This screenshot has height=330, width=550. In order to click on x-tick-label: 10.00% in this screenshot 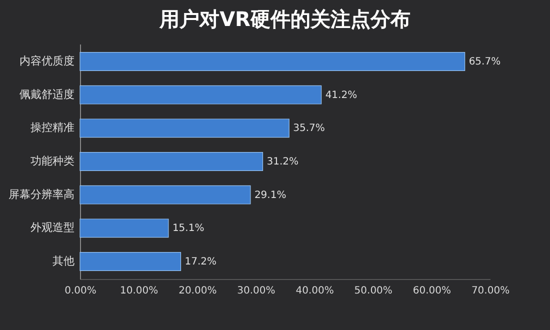, I will do `click(139, 291)`.